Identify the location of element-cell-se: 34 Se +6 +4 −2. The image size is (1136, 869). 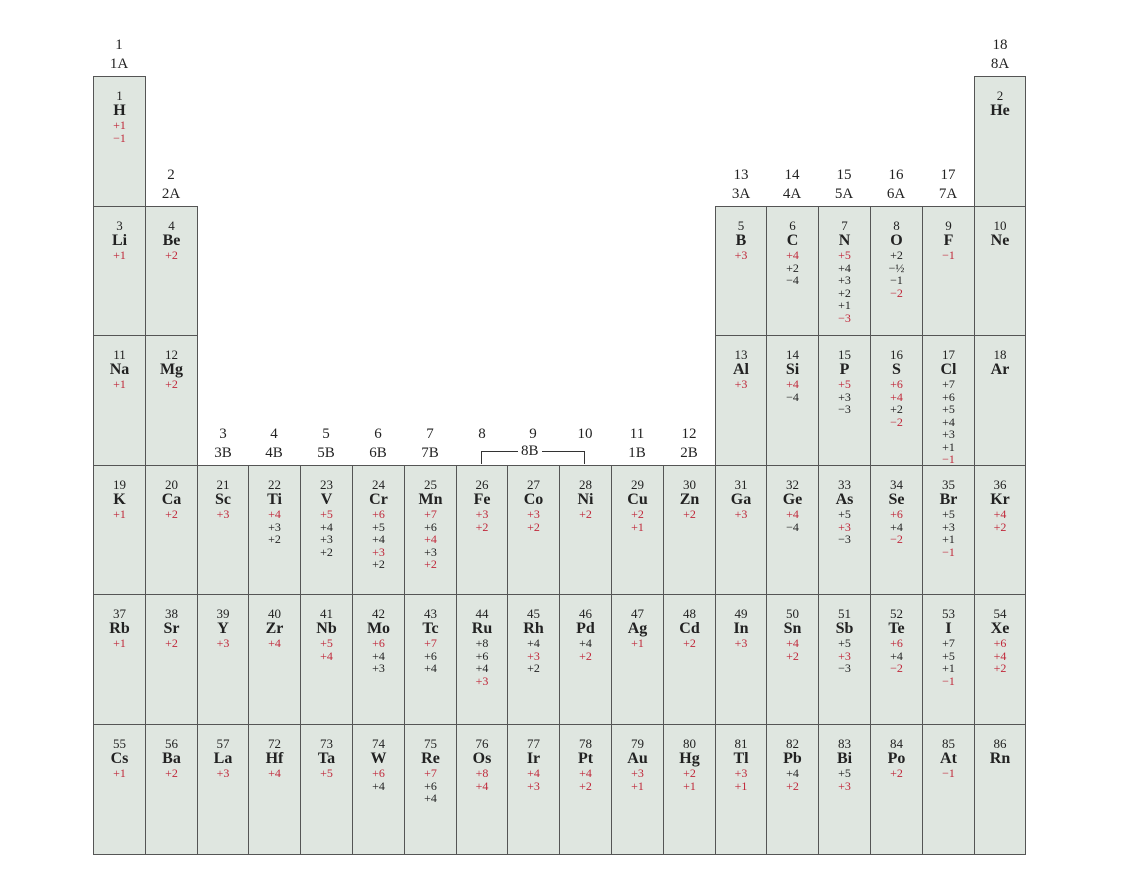
(896, 530).